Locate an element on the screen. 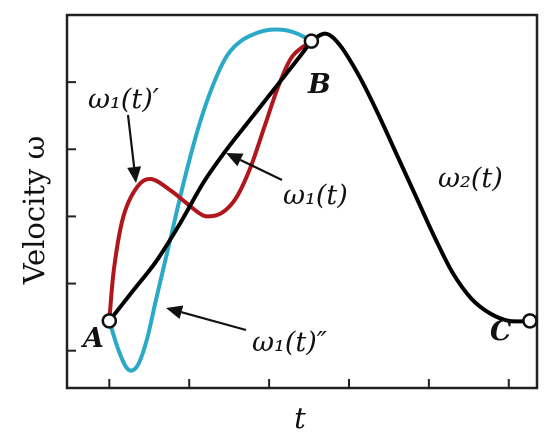  point-marker-a is located at coordinates (109, 321).